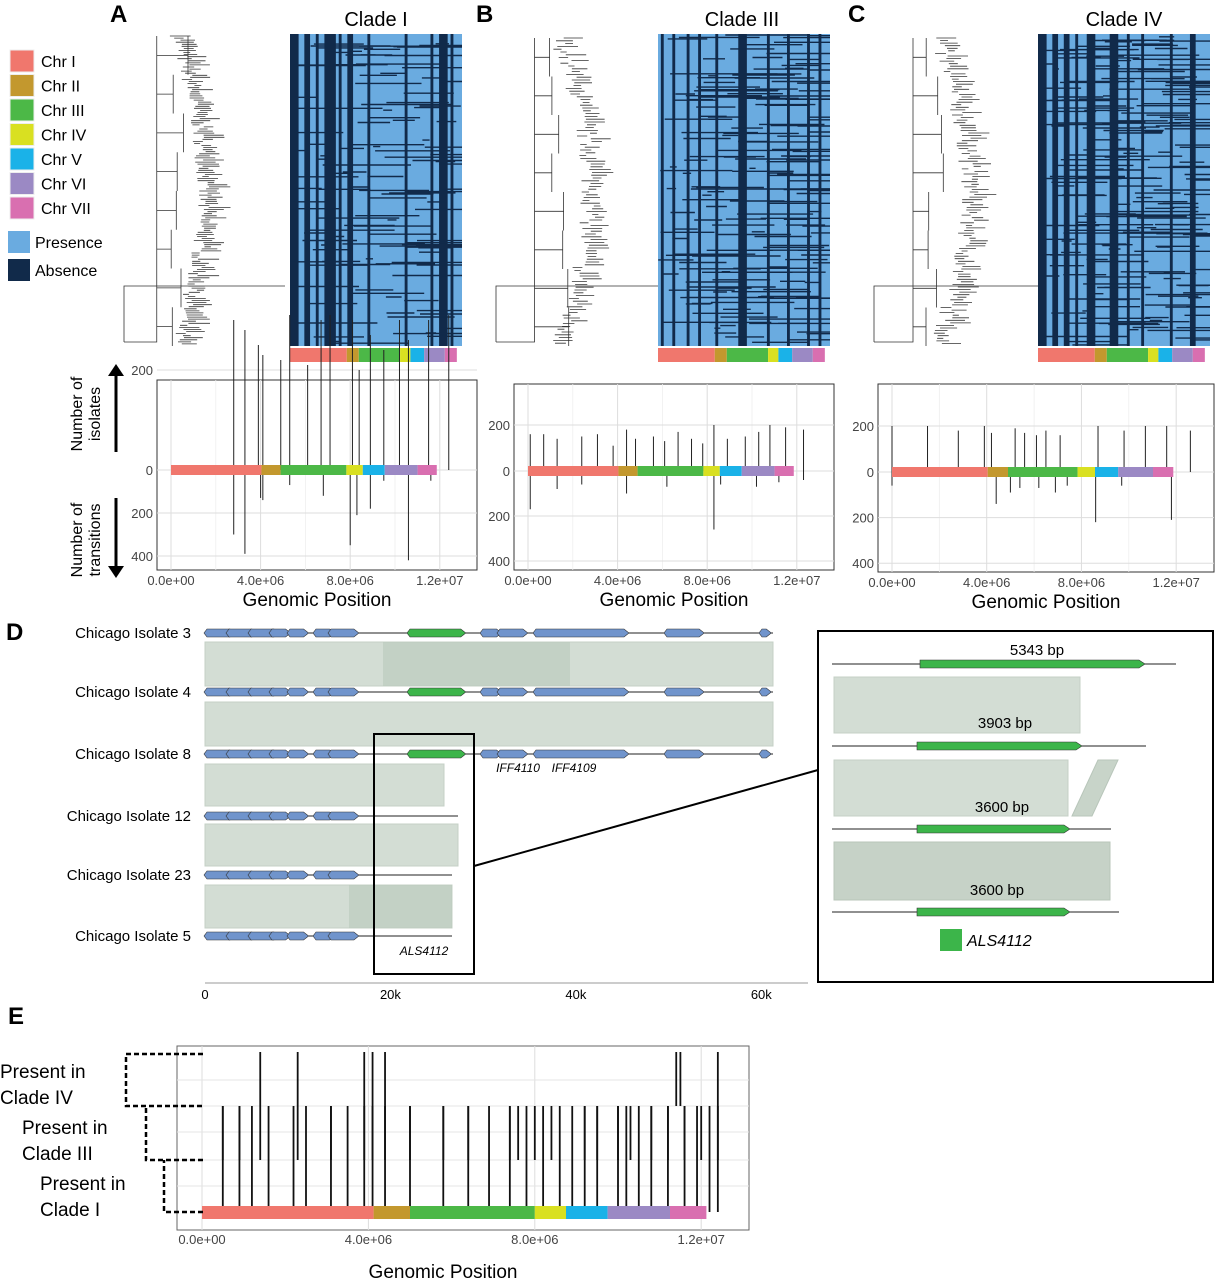 The image size is (1217, 1285). Describe the element at coordinates (951, 940) in the screenshot. I see `inset-legend-swatch` at that location.